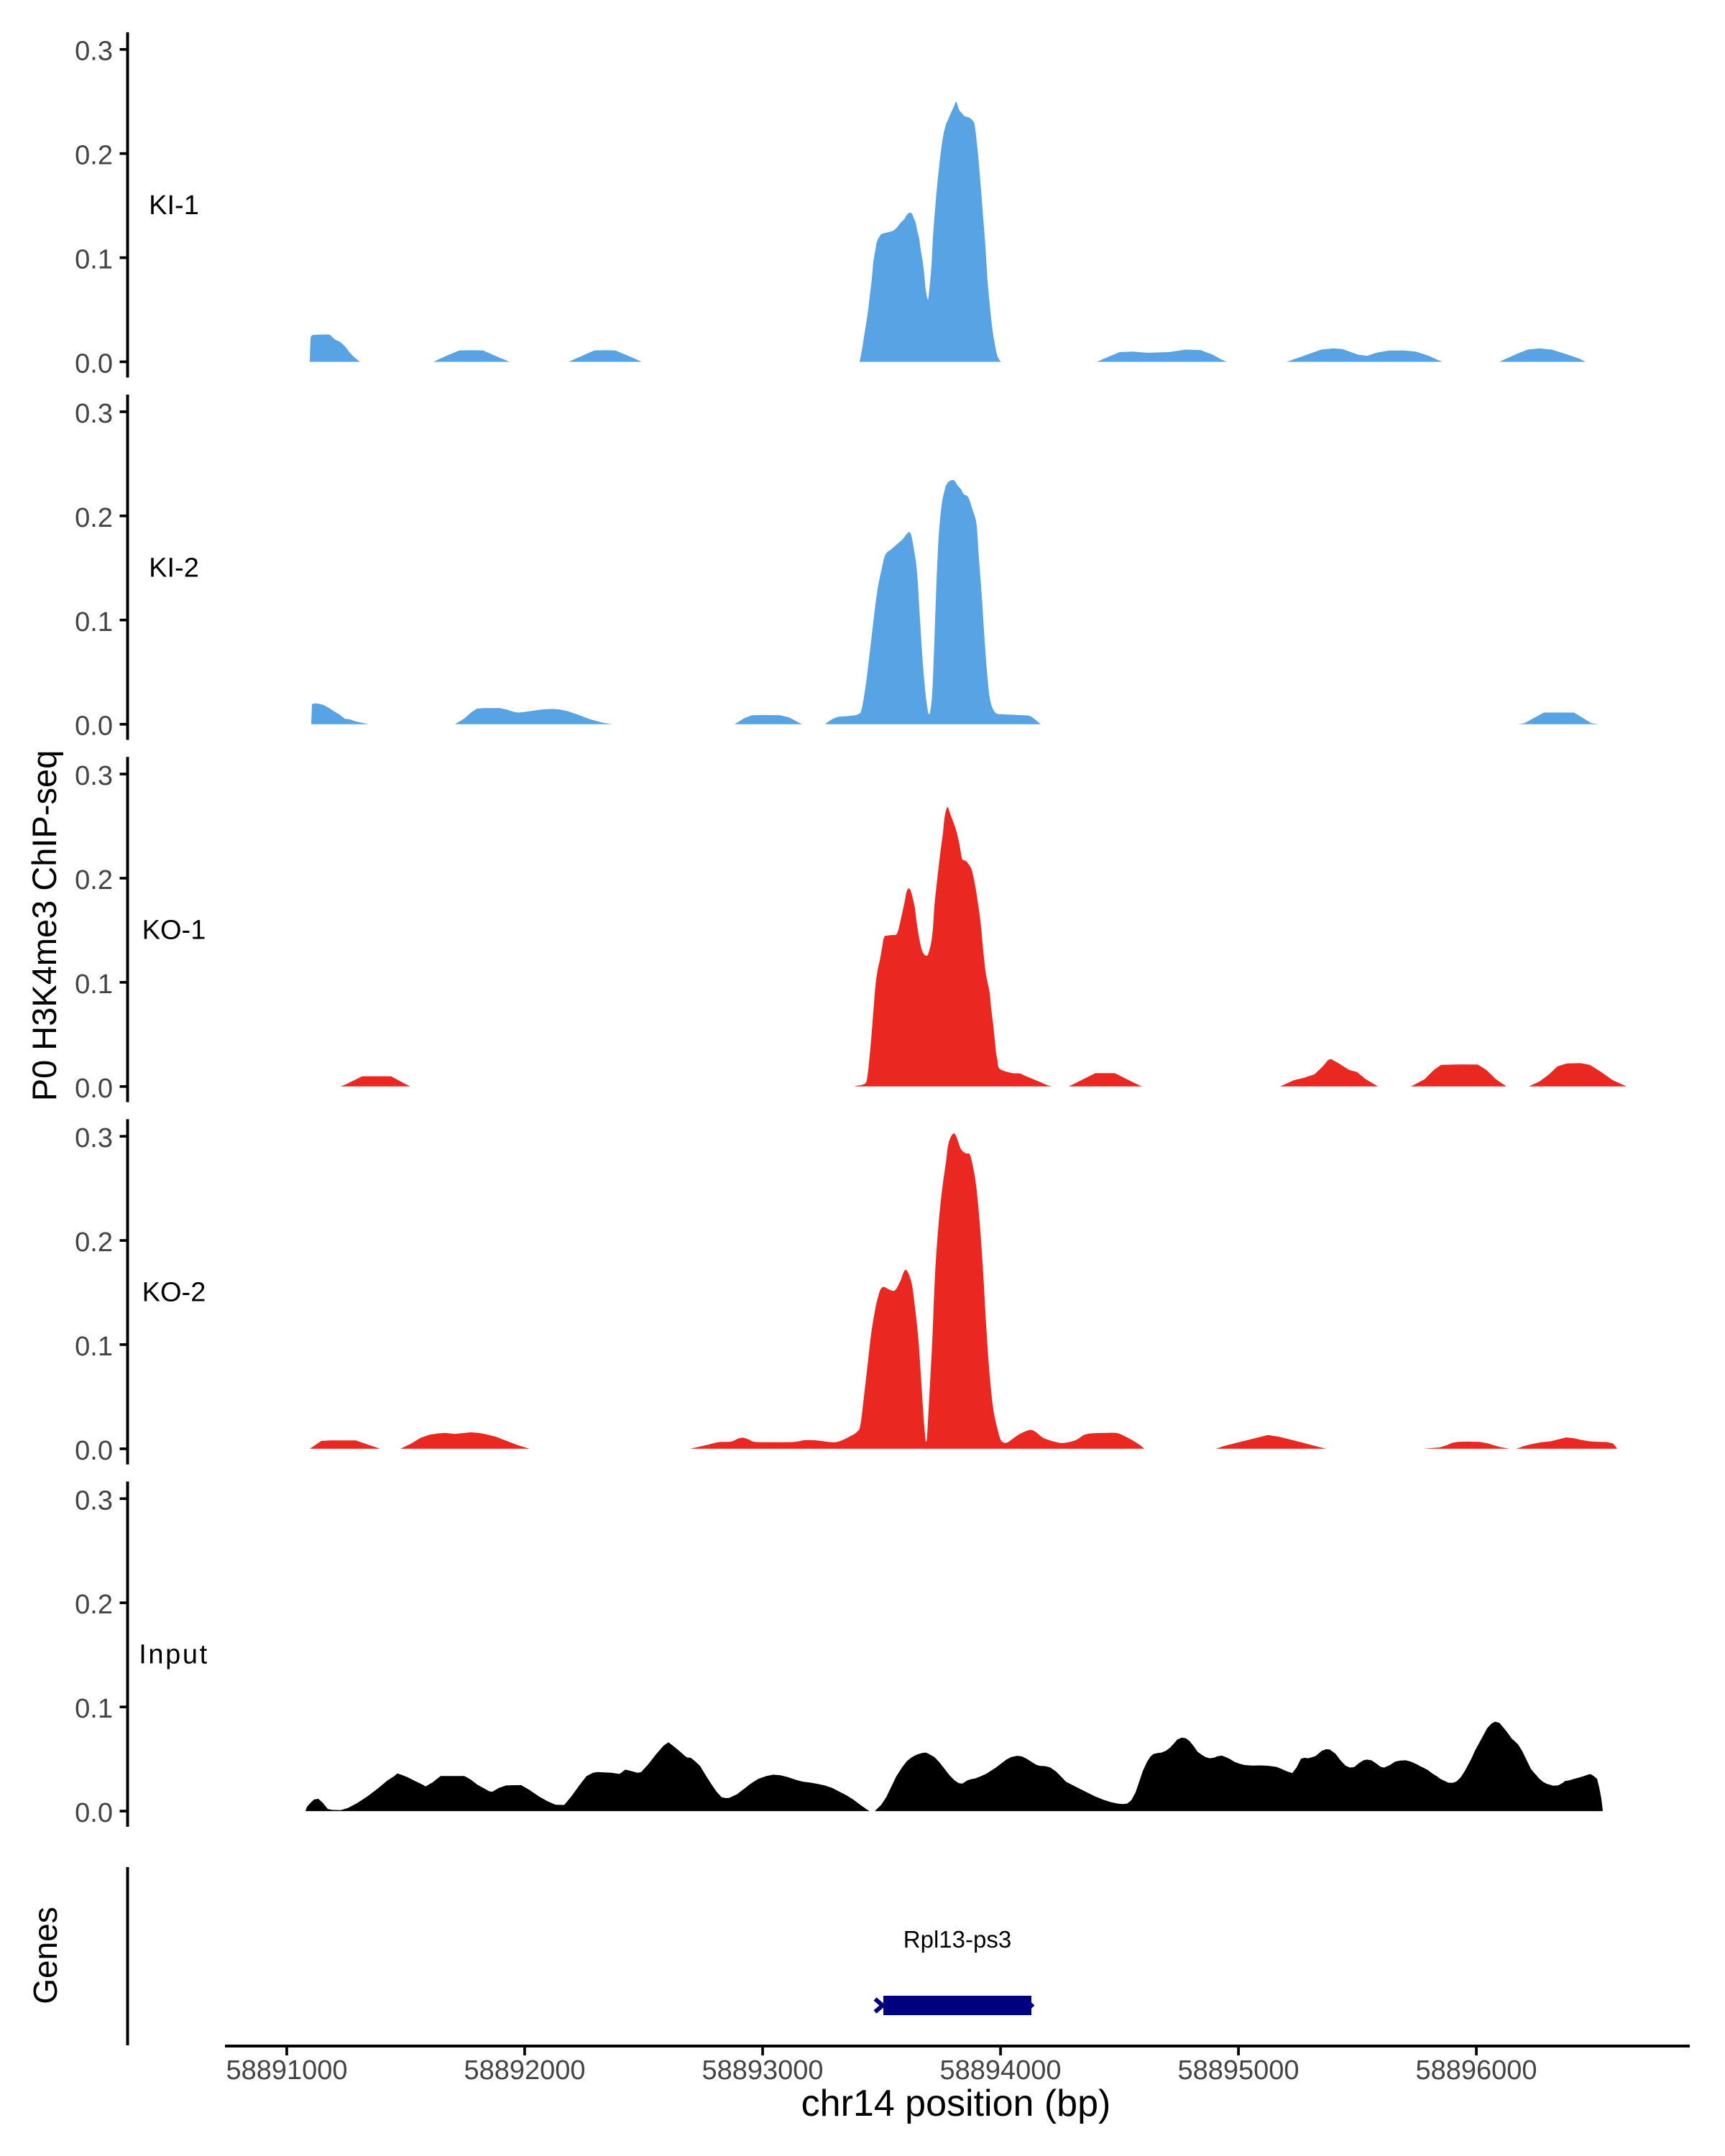 The image size is (1725, 2156). What do you see at coordinates (762, 2070) in the screenshot?
I see `svg-text: 58893000` at bounding box center [762, 2070].